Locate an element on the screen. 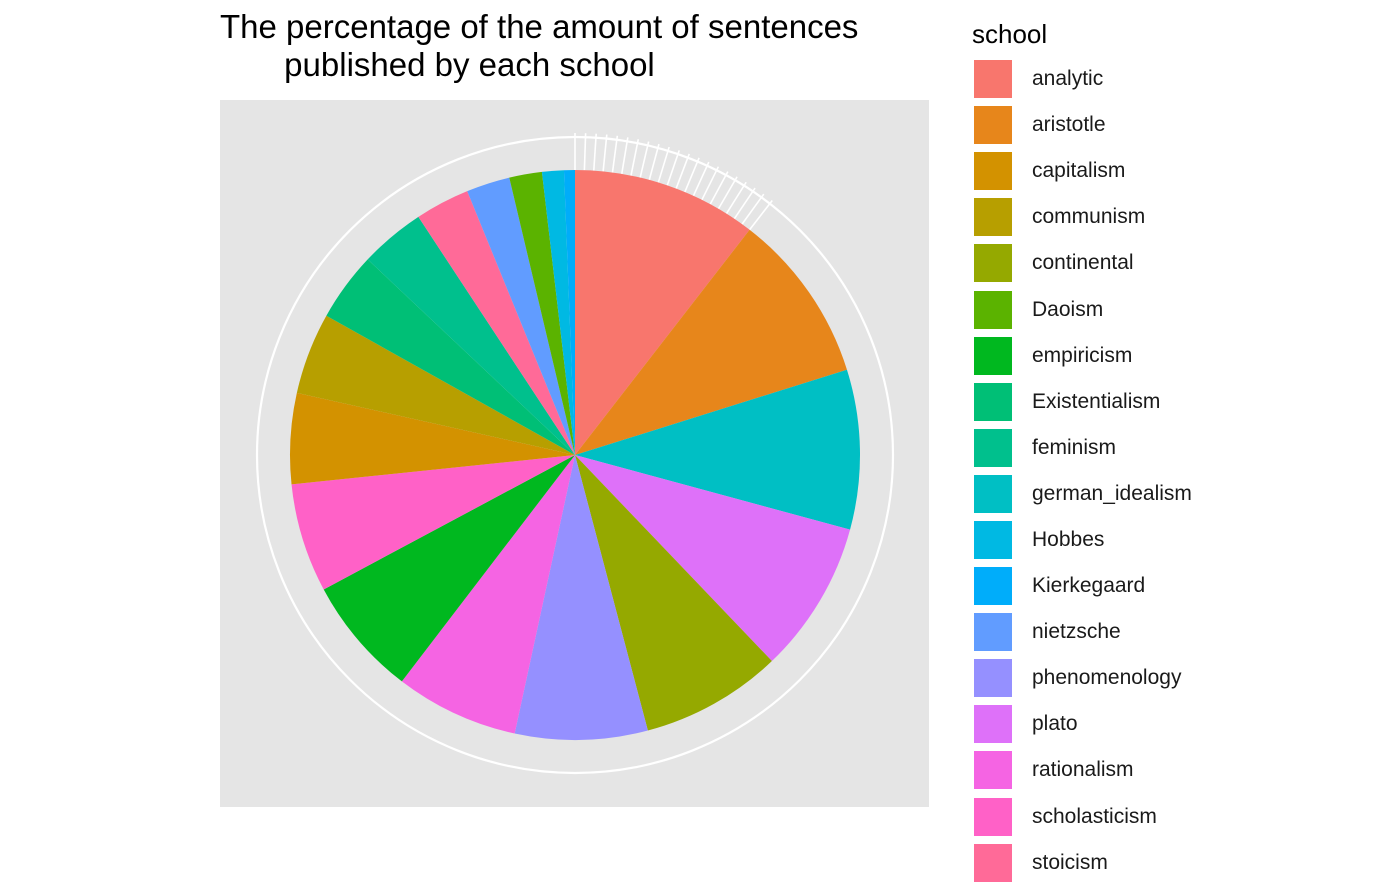 The image size is (1400, 886). legend-label: scholasticism is located at coordinates (1094, 816).